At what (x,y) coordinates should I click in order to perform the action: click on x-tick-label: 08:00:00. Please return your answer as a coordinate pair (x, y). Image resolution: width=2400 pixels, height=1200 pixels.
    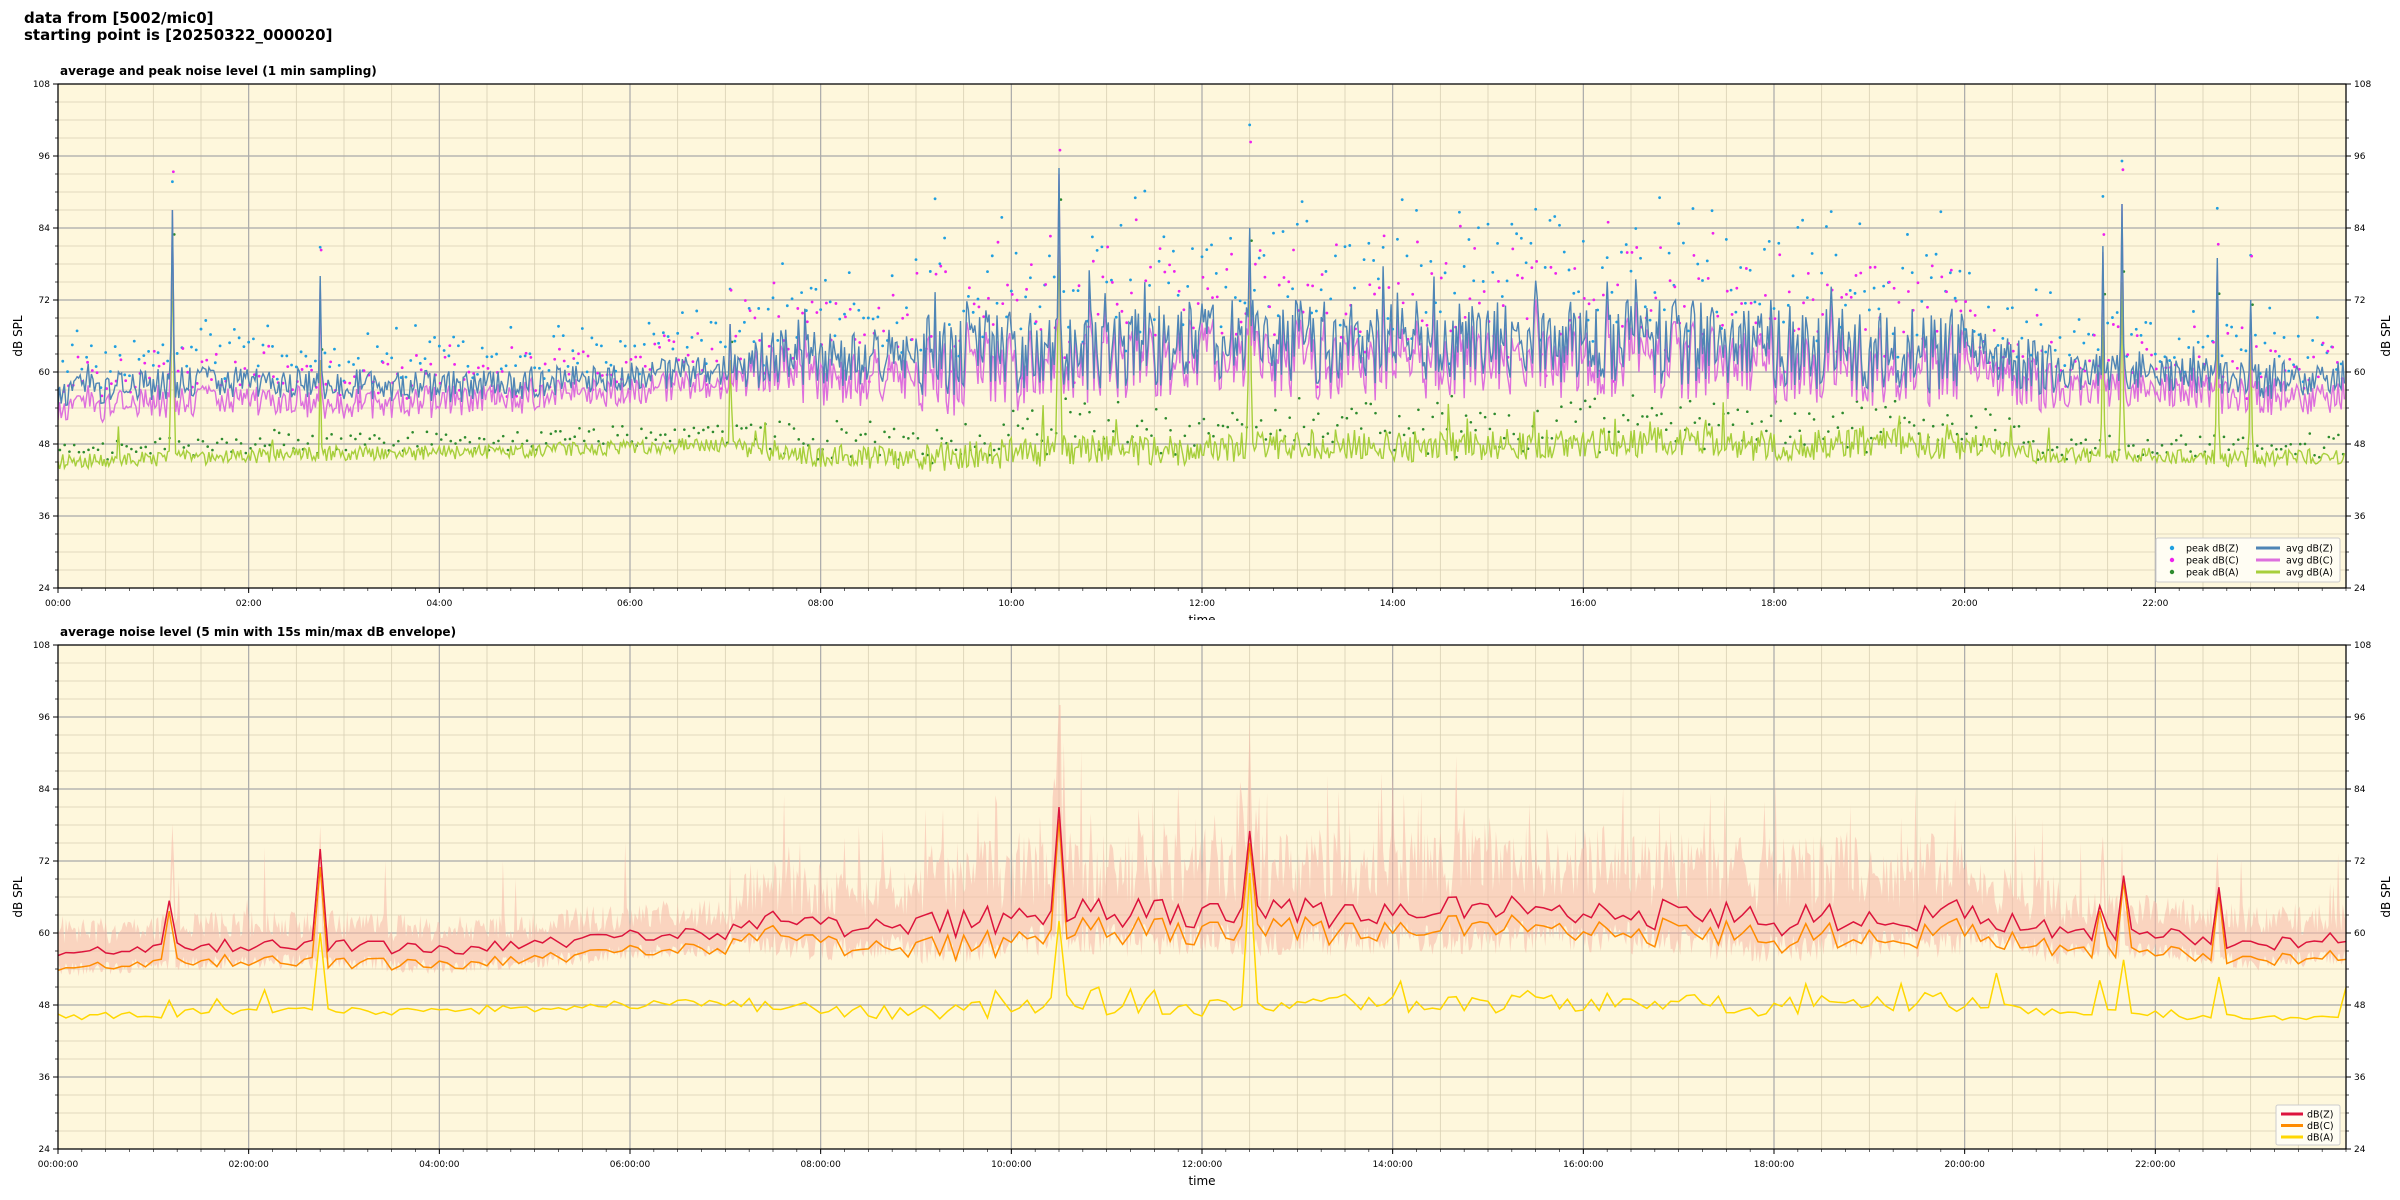
    Looking at the image, I should click on (820, 1165).